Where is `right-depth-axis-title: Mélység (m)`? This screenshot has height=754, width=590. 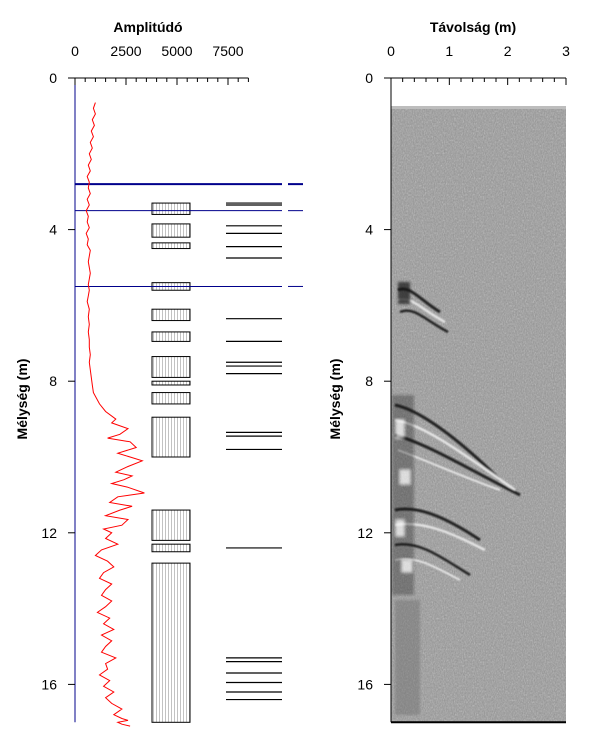
right-depth-axis-title: Mélység (m) is located at coordinates (335, 399).